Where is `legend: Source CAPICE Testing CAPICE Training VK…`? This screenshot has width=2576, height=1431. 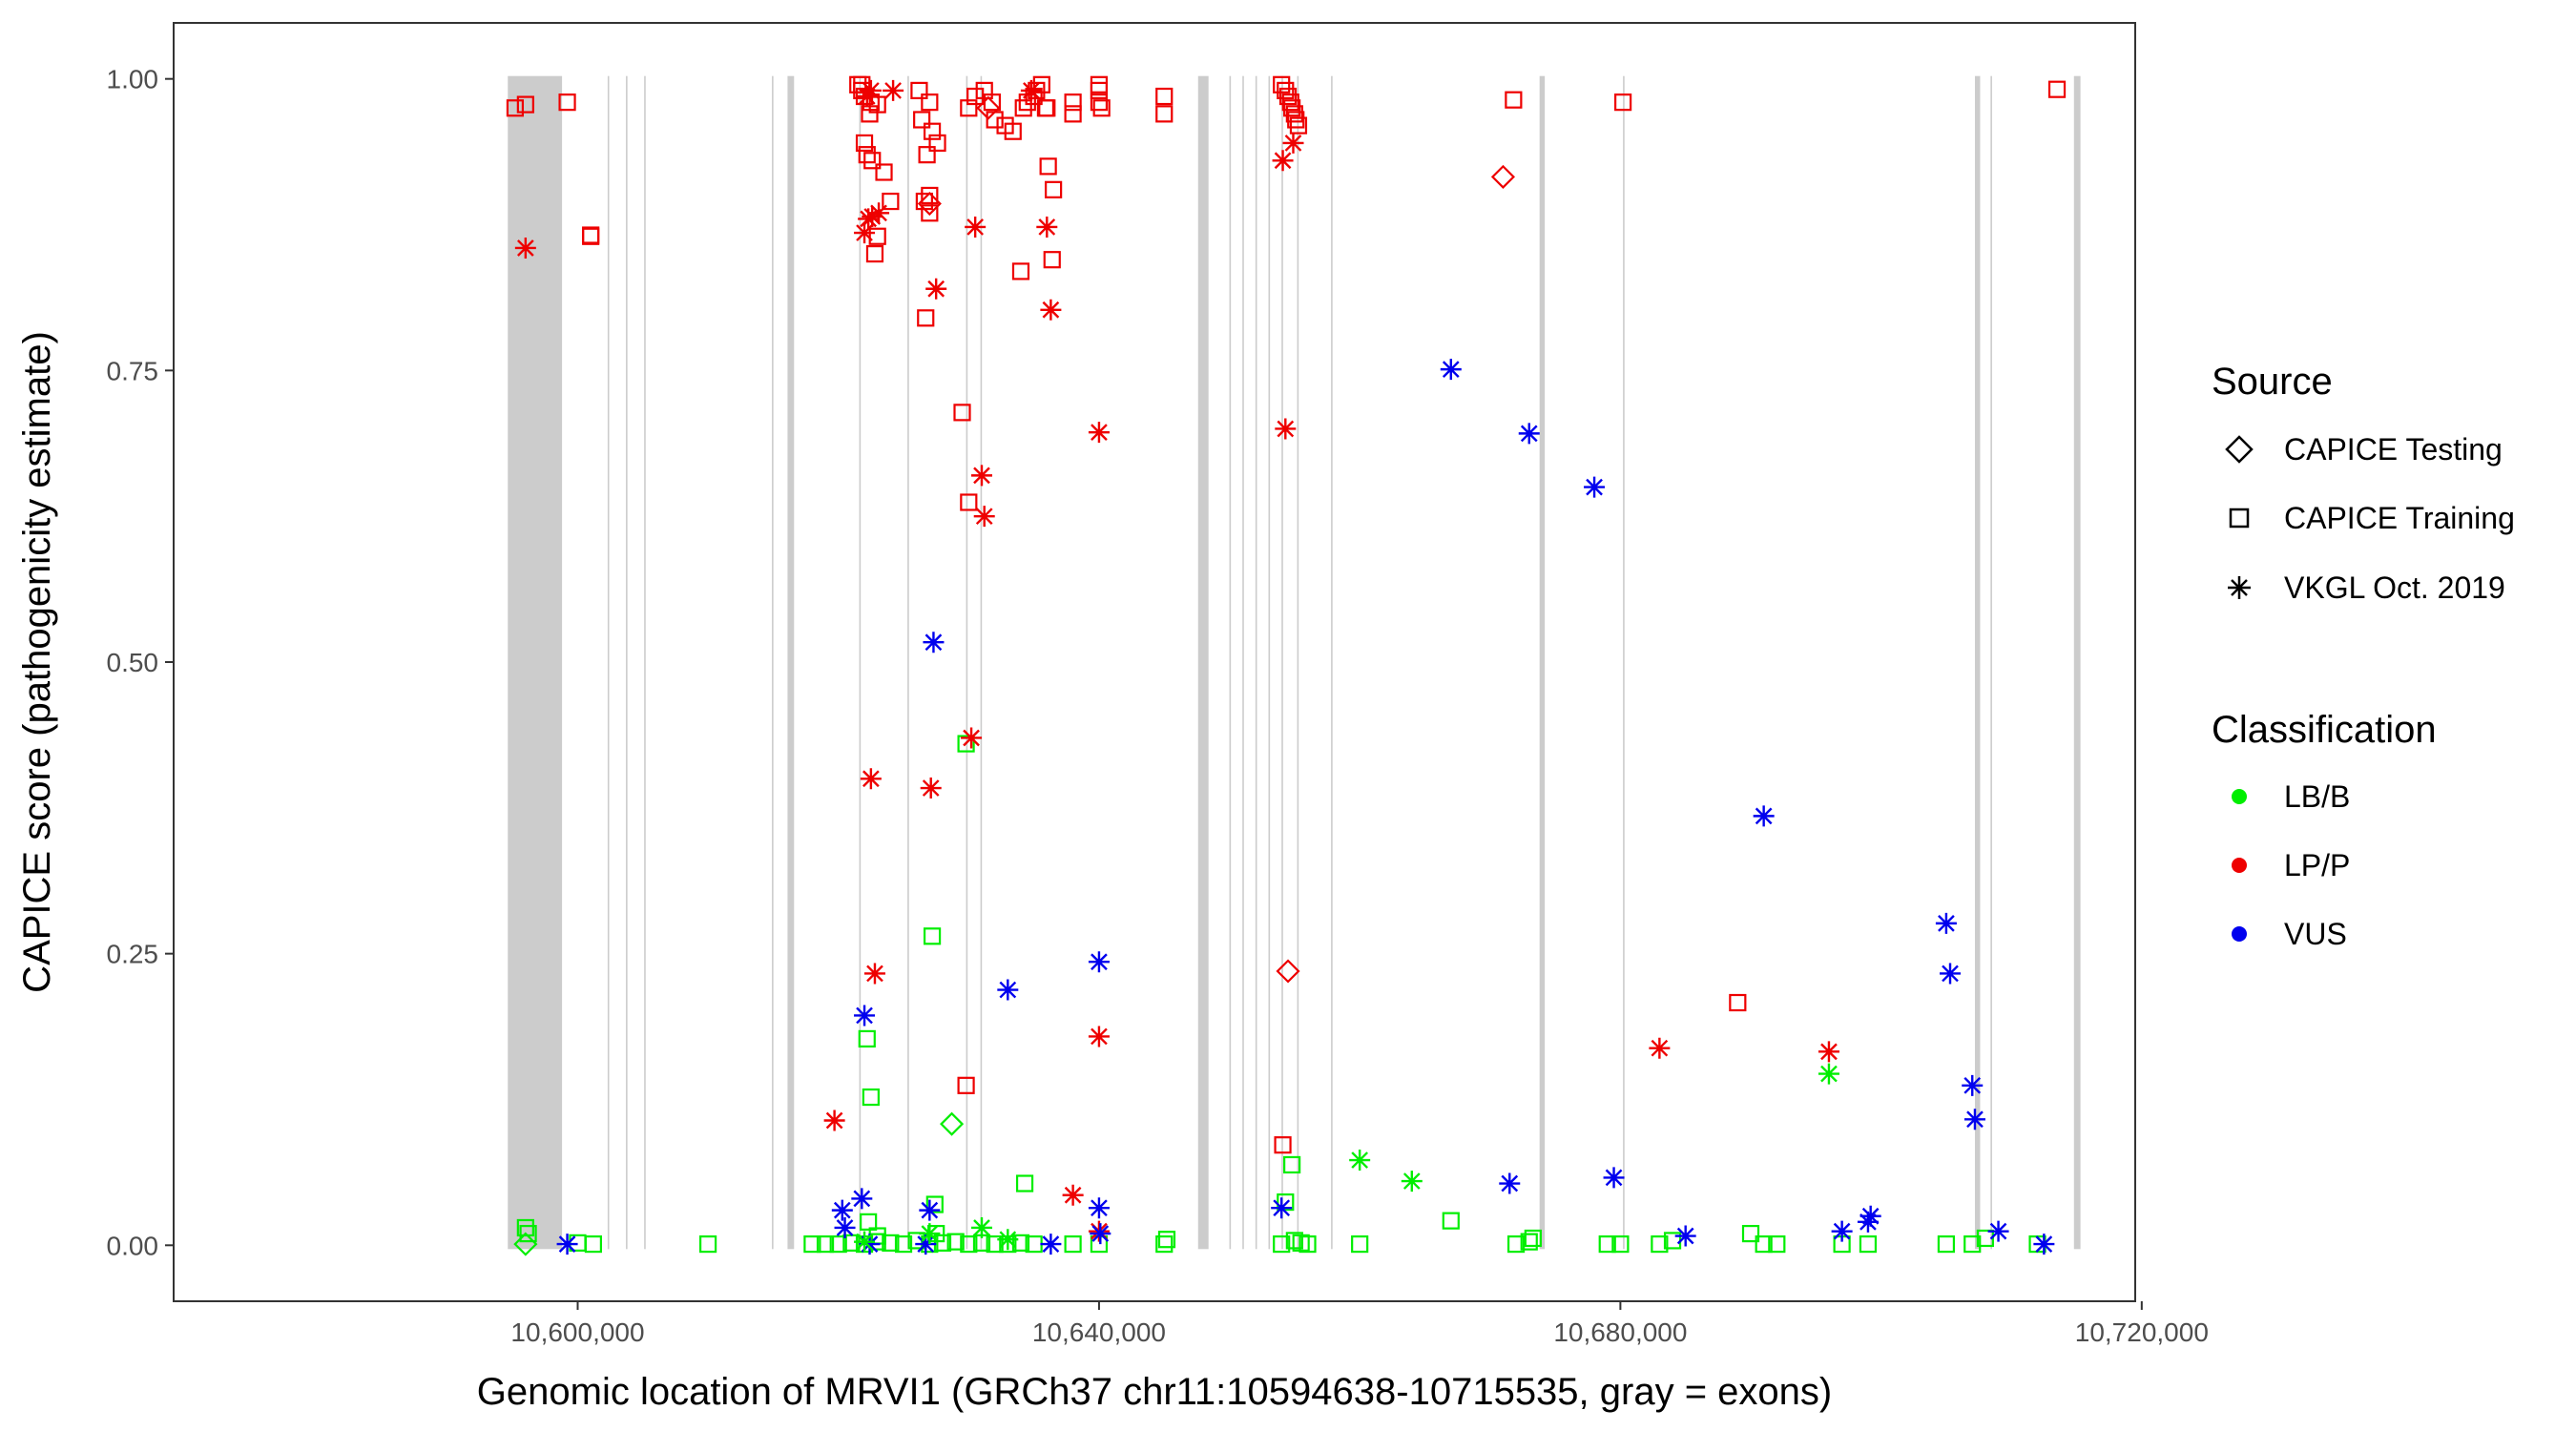
legend: Source CAPICE Testing CAPICE Training VK… is located at coordinates (2363, 656).